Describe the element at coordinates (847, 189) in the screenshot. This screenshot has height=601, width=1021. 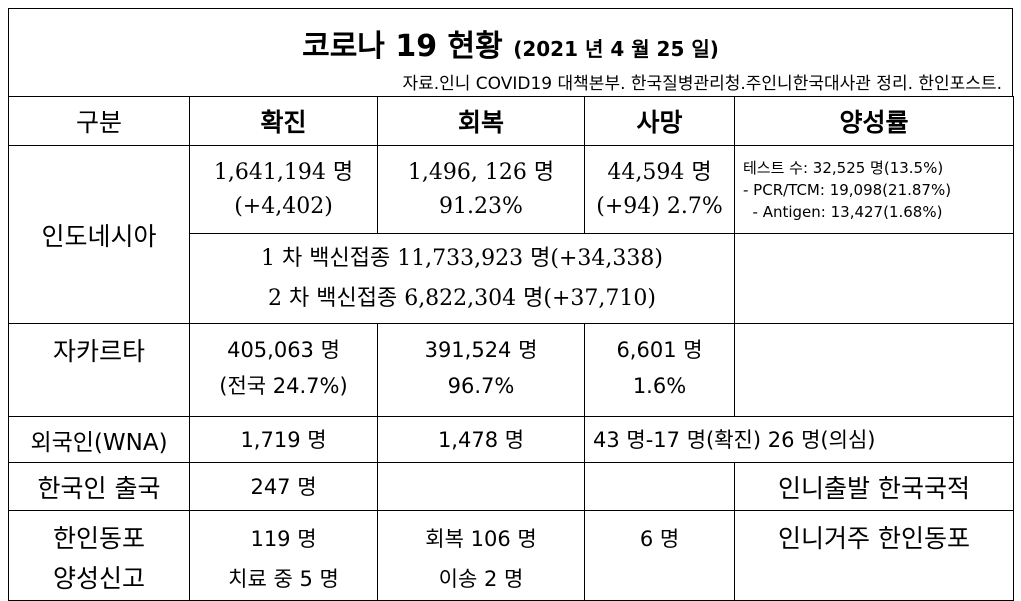
I see `positivity-pcr: - PCR/TCM: 19,098(21.87%)` at that location.